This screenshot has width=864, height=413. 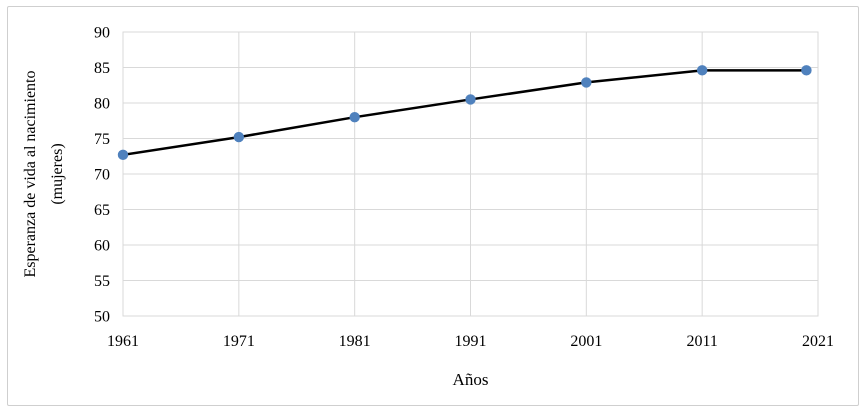 I want to click on x-tick-label: 1961, so click(x=123, y=341).